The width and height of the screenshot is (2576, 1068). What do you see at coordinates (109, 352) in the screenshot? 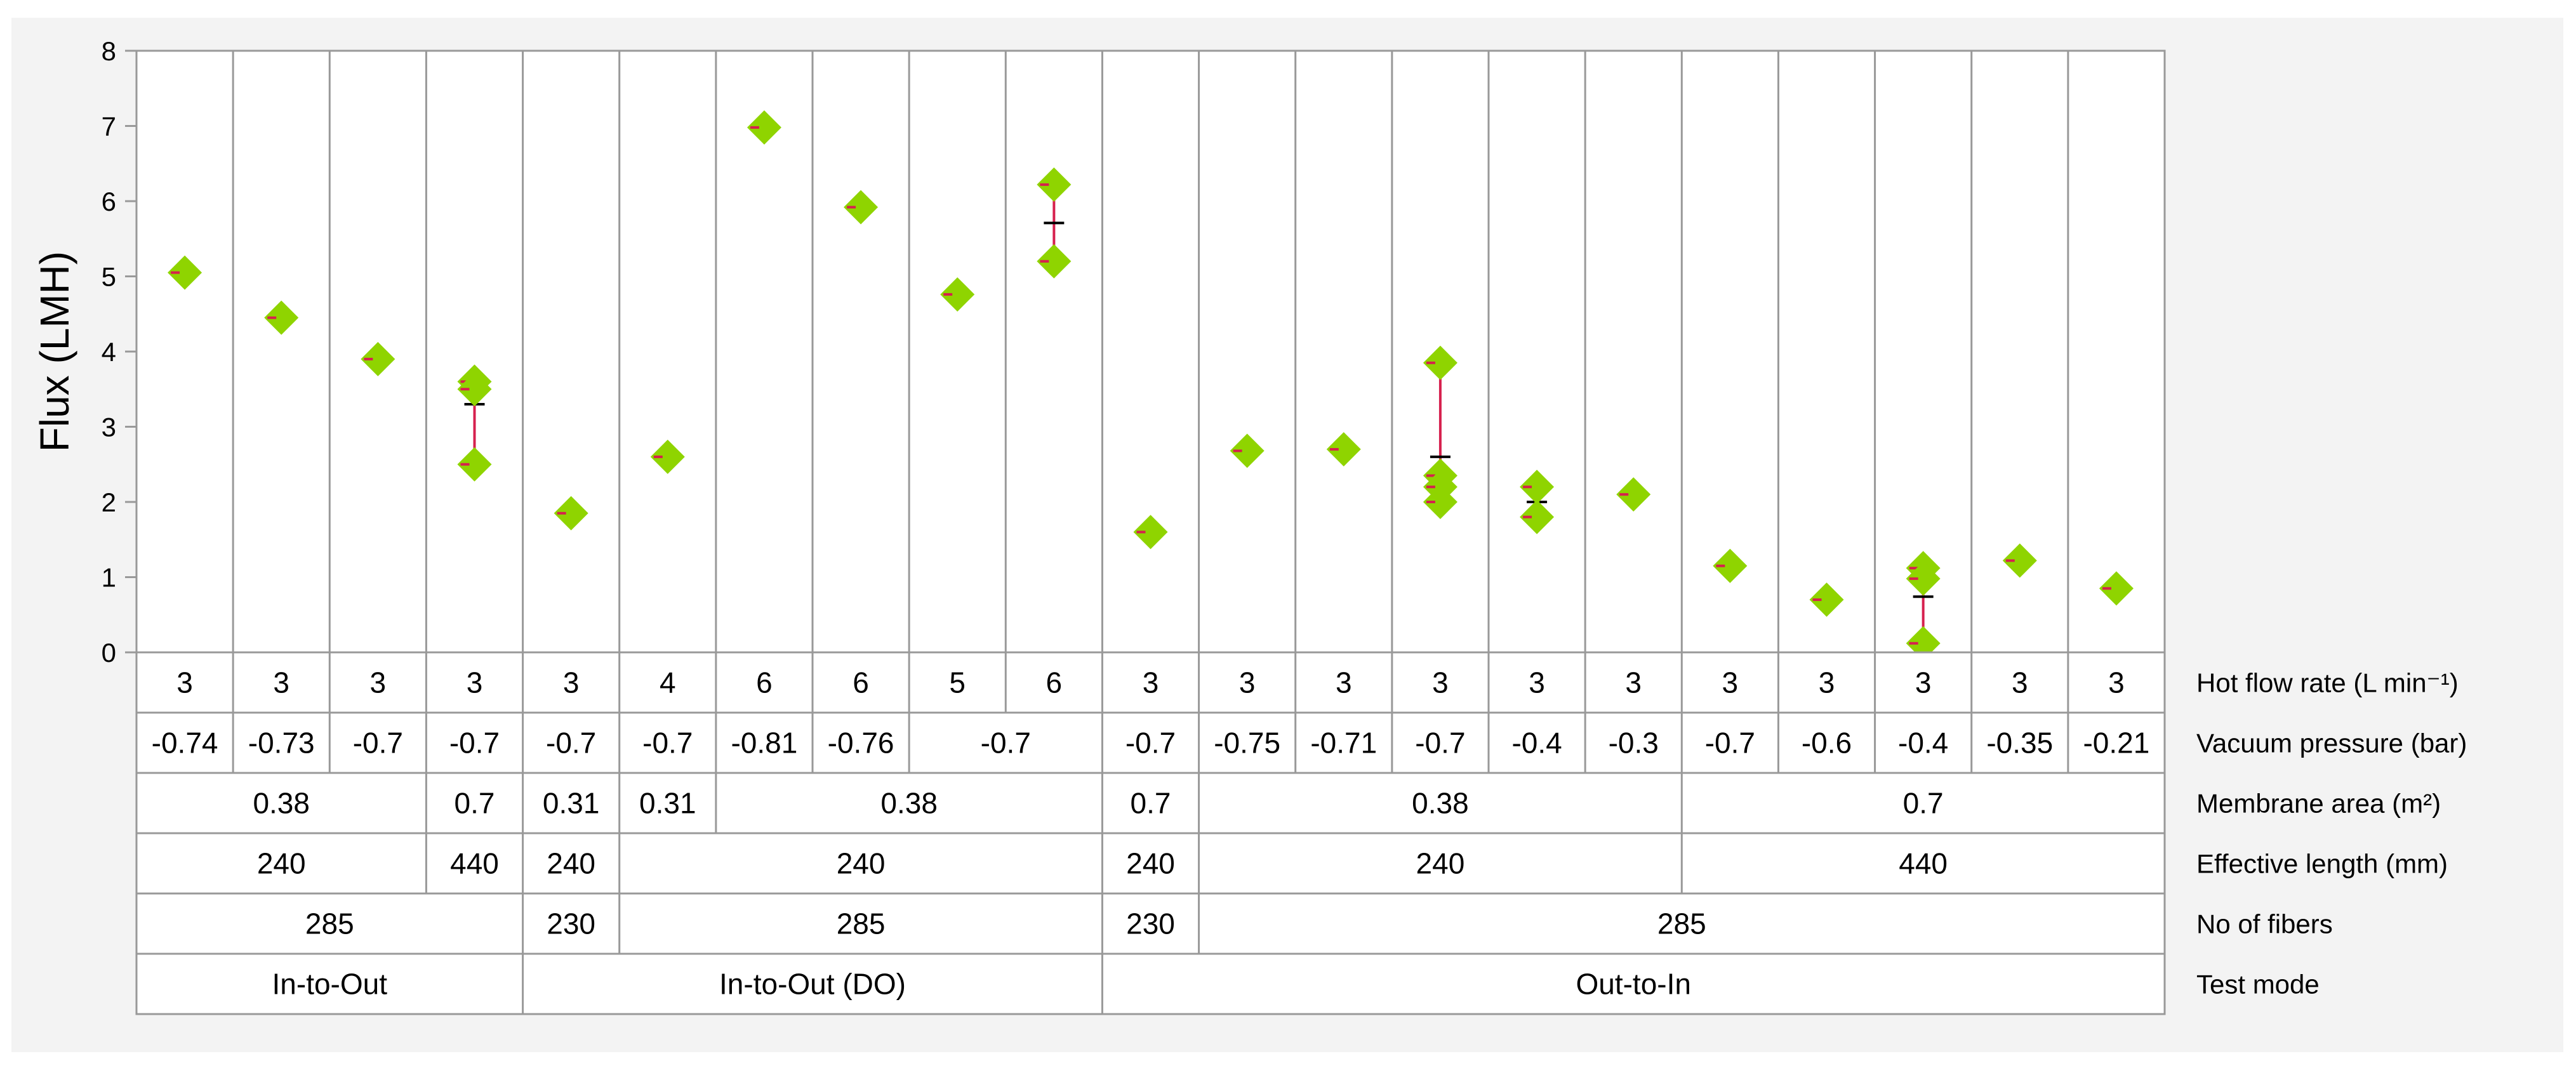
I see `y-tick-label: 4` at bounding box center [109, 352].